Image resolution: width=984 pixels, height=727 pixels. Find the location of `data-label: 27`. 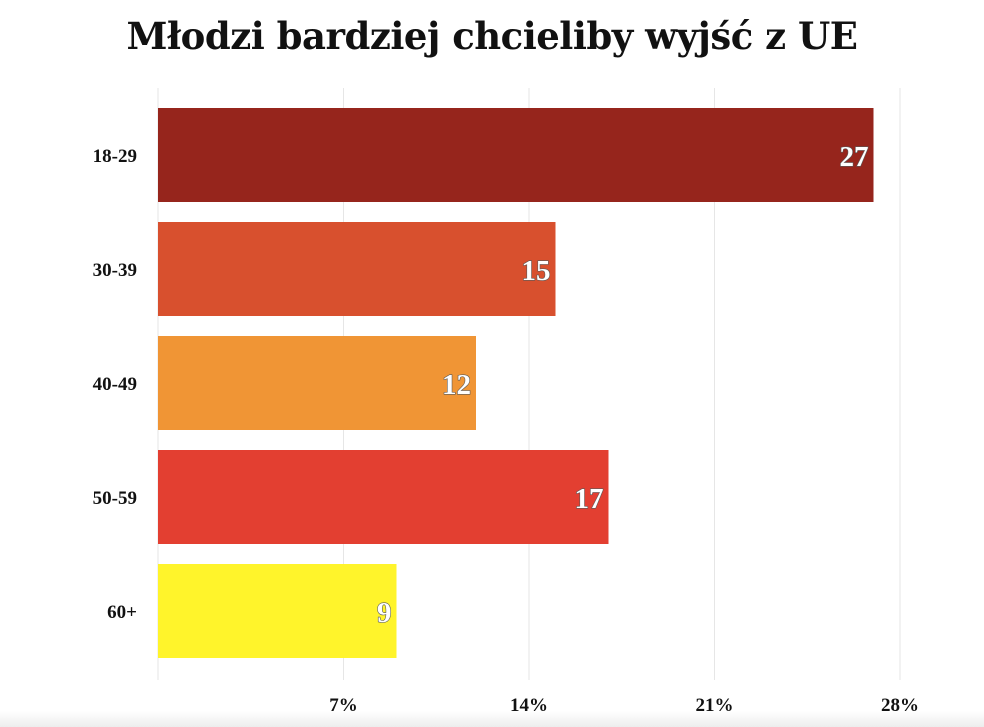

data-label: 27 is located at coordinates (854, 157).